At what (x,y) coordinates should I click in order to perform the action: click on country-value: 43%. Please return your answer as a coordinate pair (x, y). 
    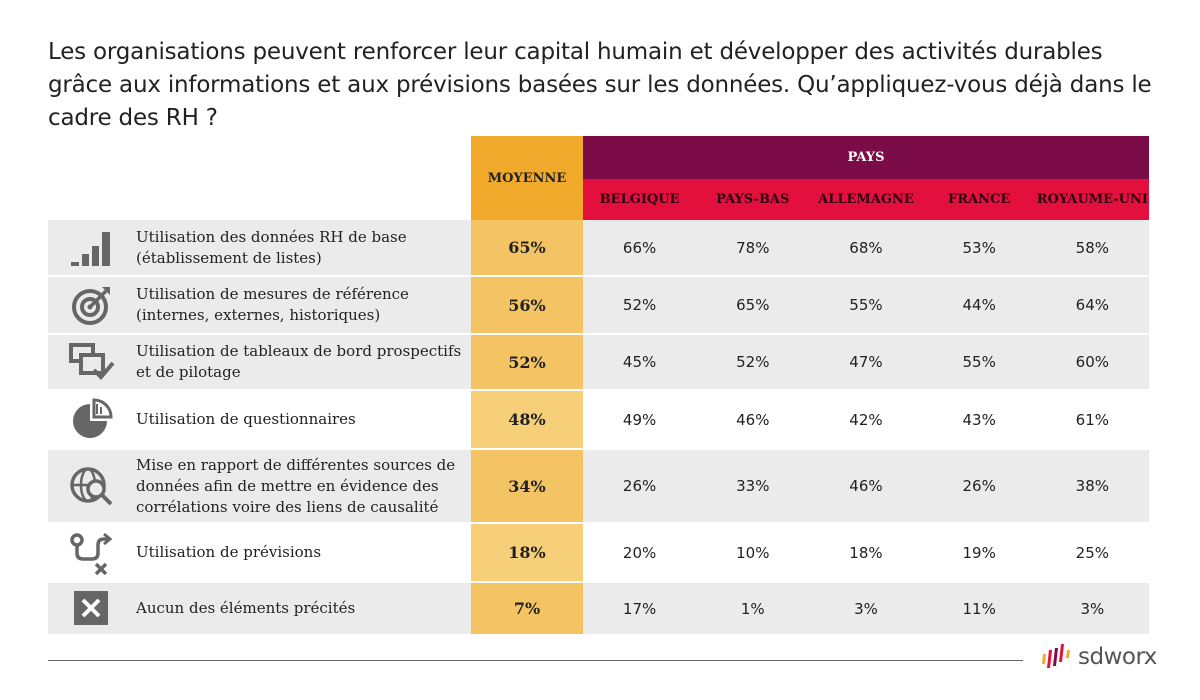
    Looking at the image, I should click on (979, 419).